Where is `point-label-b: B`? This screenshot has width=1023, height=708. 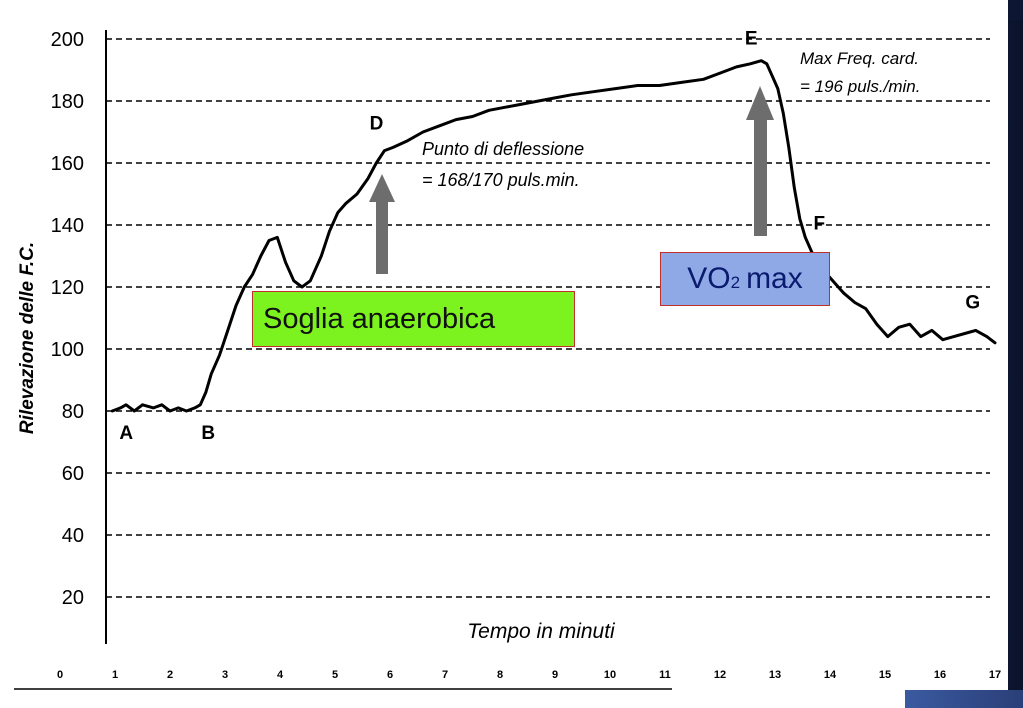 point-label-b: B is located at coordinates (208, 433).